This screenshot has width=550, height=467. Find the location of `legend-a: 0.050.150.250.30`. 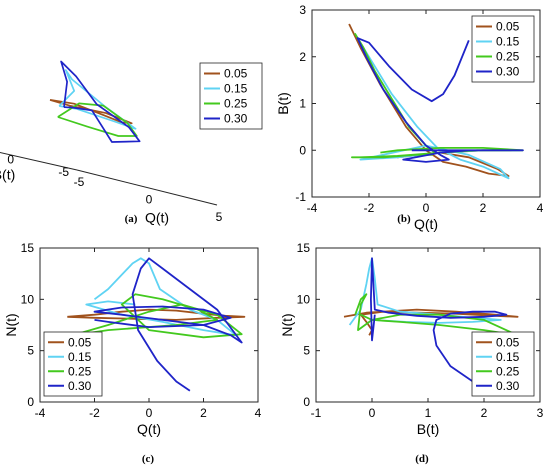

legend-a: 0.050.150.250.30 is located at coordinates (231, 96).